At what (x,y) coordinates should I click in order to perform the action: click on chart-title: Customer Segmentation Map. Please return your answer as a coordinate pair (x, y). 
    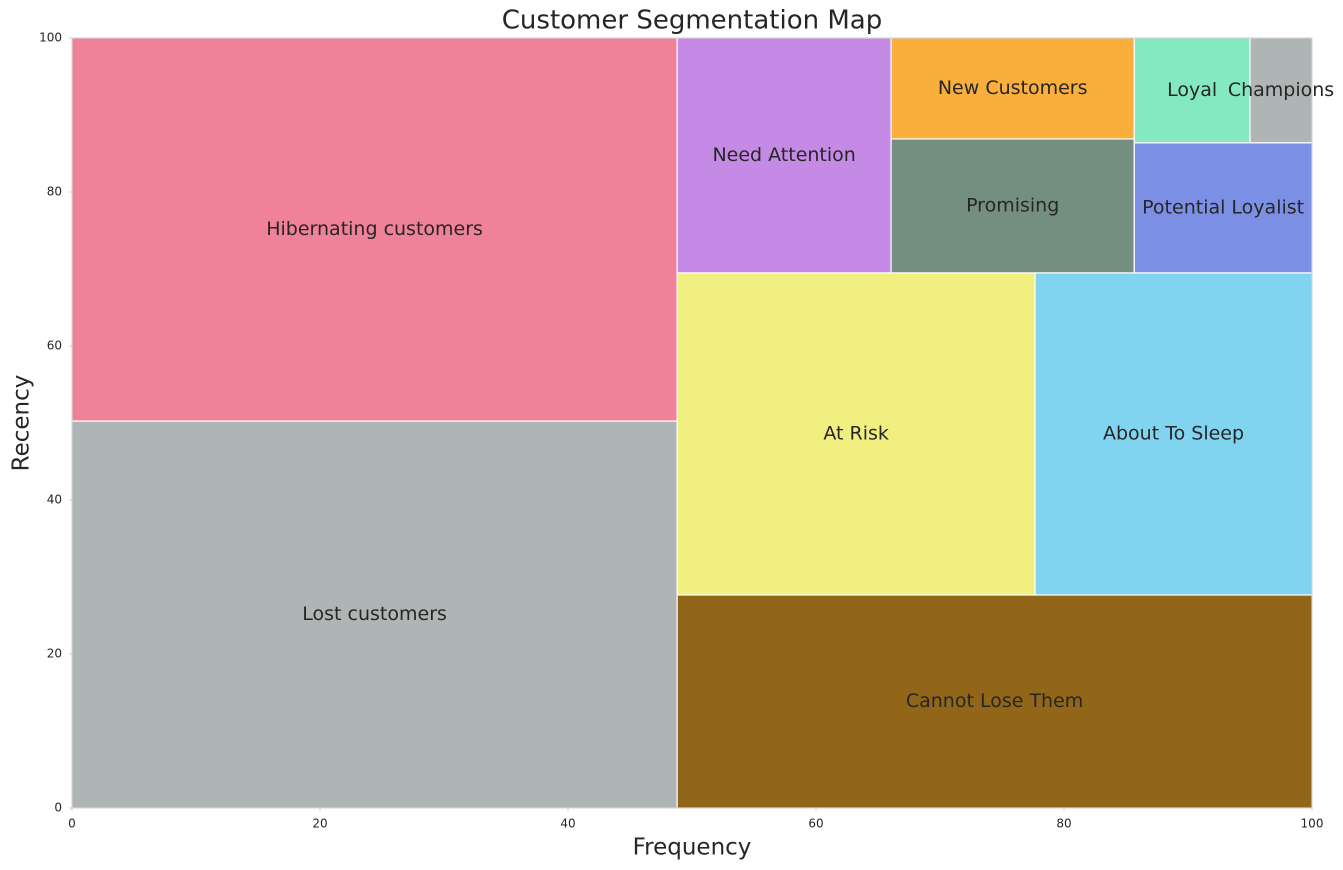
    Looking at the image, I should click on (692, 21).